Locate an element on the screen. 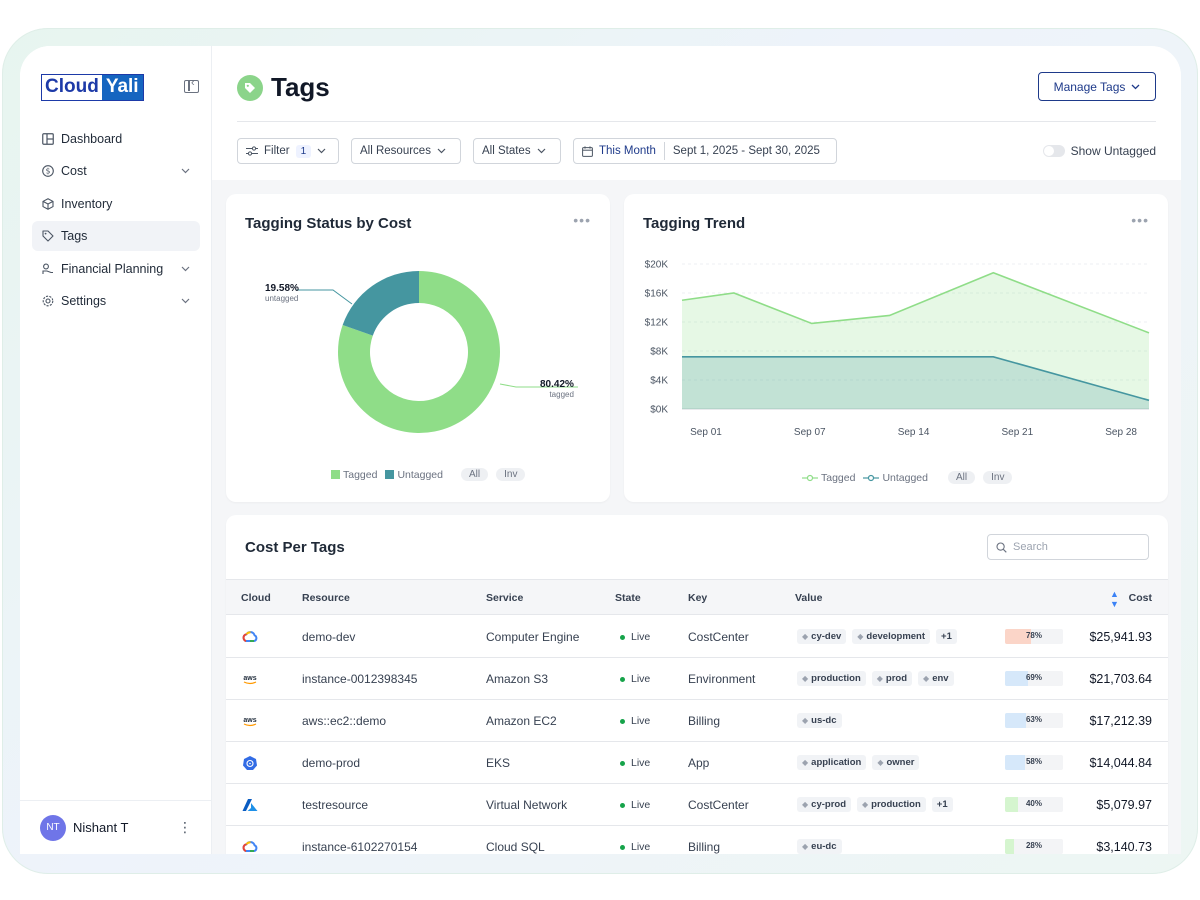  resource-cell: demo-prod is located at coordinates (331, 763).